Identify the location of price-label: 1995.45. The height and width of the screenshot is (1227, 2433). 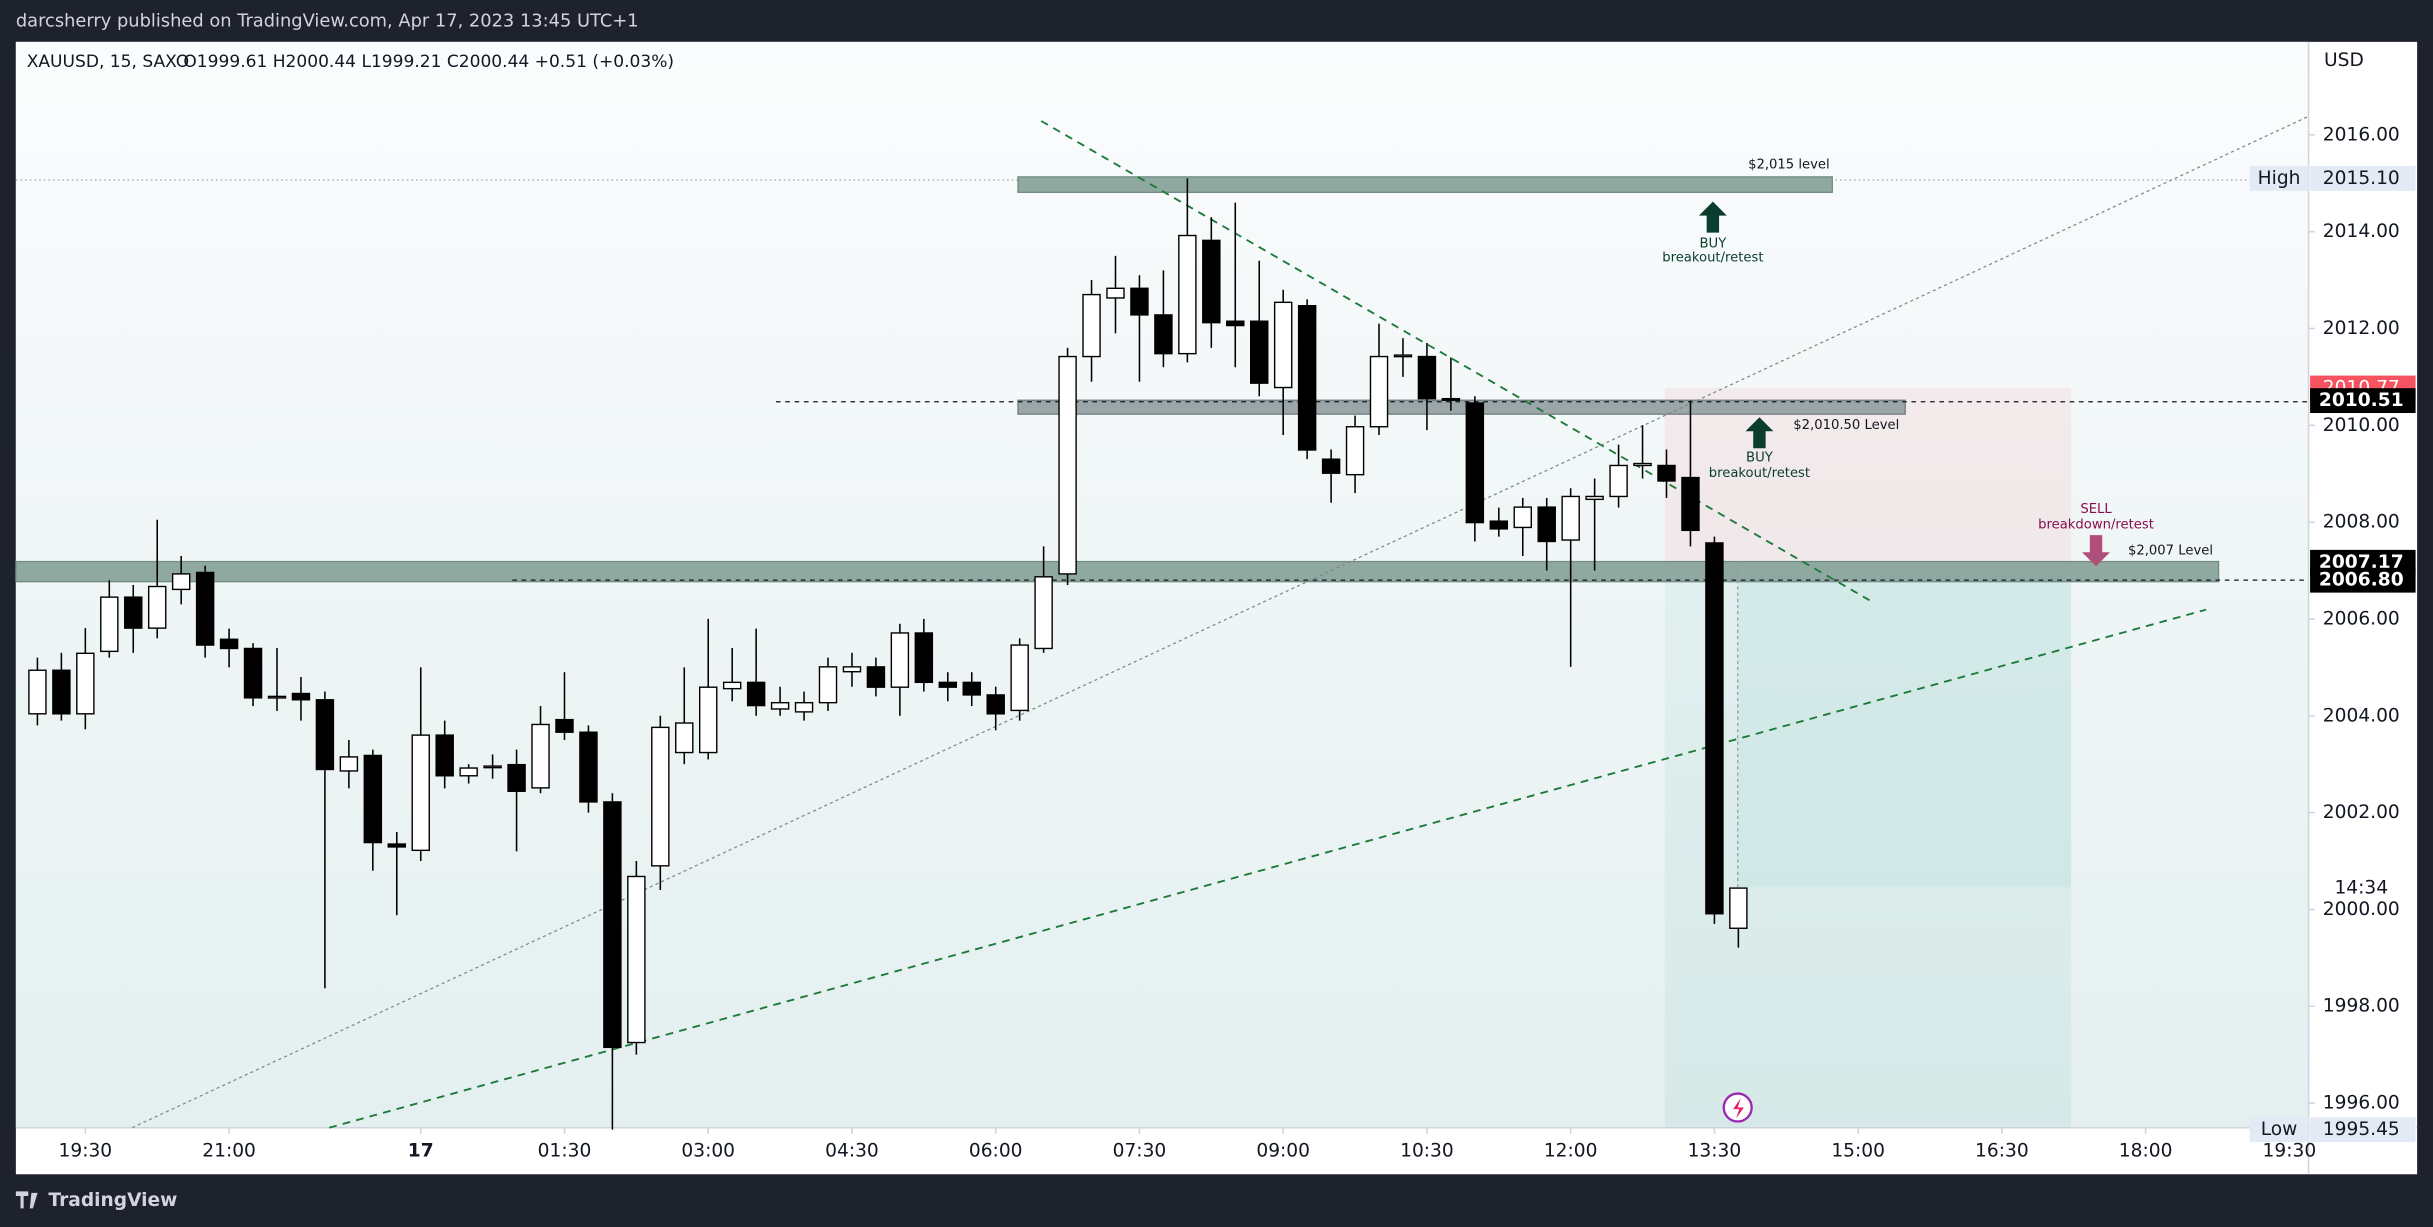
(2361, 1129).